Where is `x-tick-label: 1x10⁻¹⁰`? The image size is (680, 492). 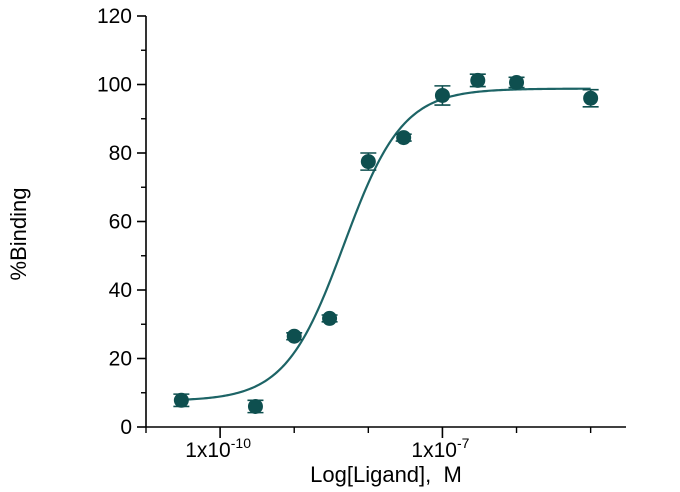
x-tick-label: 1x10⁻¹⁰ is located at coordinates (218, 448).